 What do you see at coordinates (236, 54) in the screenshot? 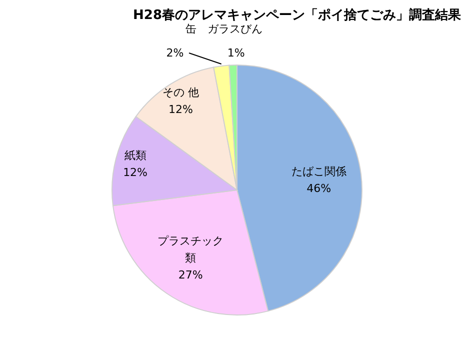
I see `data-label: 1%` at bounding box center [236, 54].